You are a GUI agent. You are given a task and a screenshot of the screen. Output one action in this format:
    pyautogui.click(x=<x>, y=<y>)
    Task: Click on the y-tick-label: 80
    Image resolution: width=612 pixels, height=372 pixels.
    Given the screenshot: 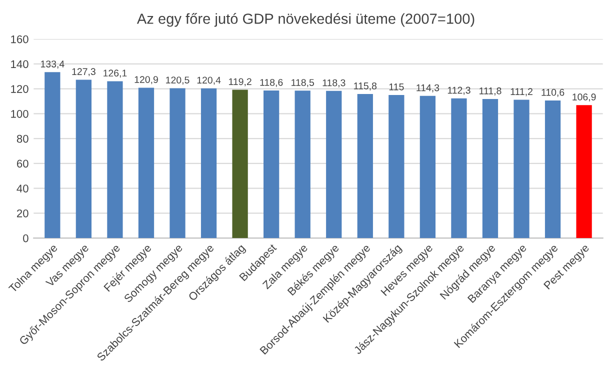 What is the action you would take?
    pyautogui.click(x=22, y=138)
    